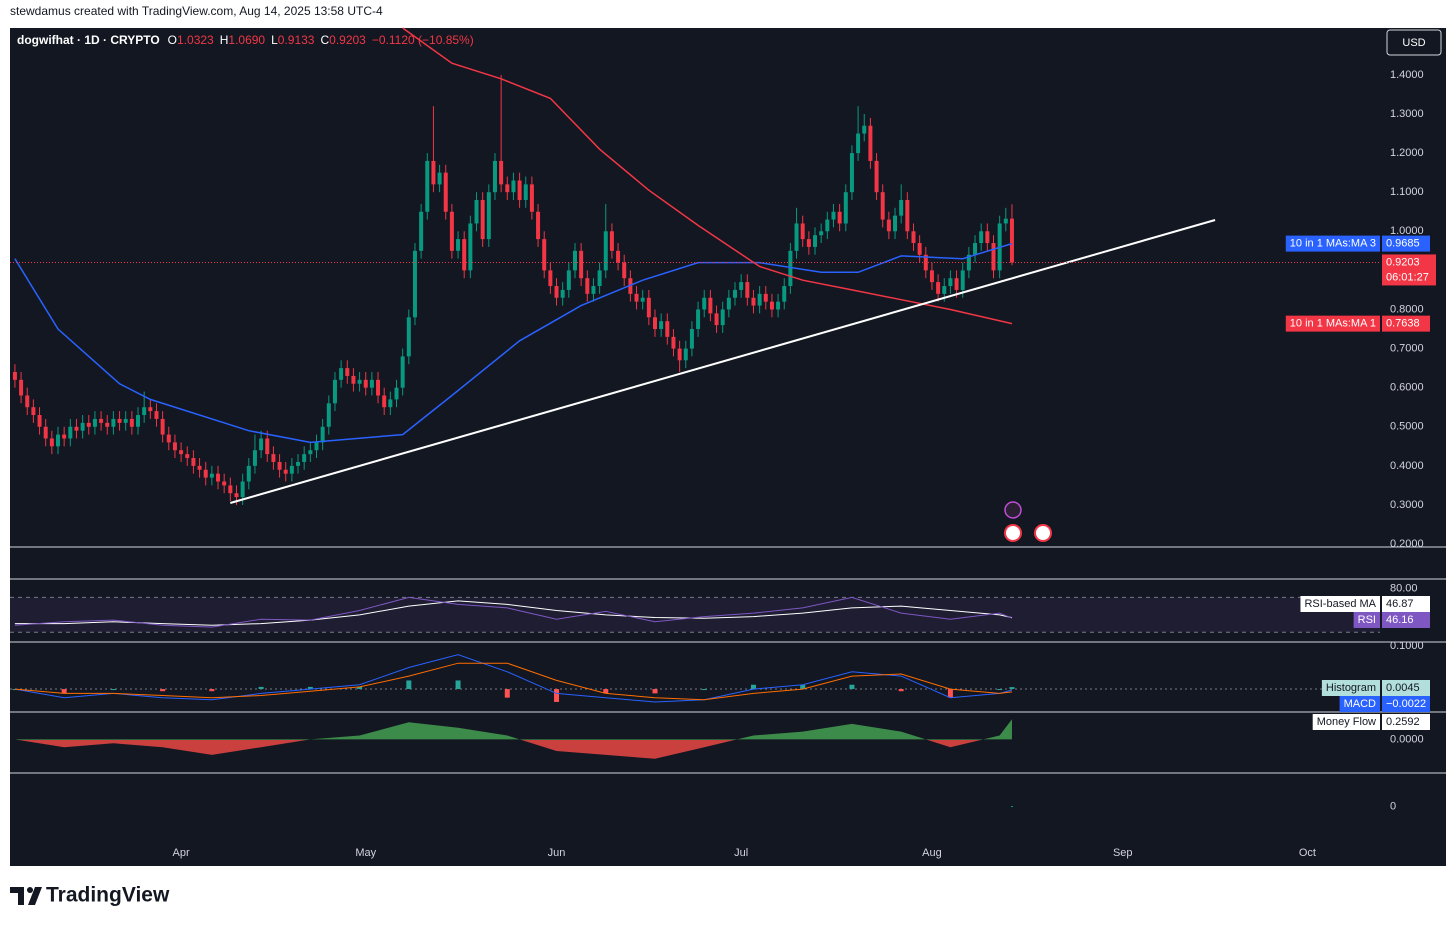 The image size is (1456, 925). Describe the element at coordinates (1403, 688) in the screenshot. I see `tag-value: 0.0045` at that location.